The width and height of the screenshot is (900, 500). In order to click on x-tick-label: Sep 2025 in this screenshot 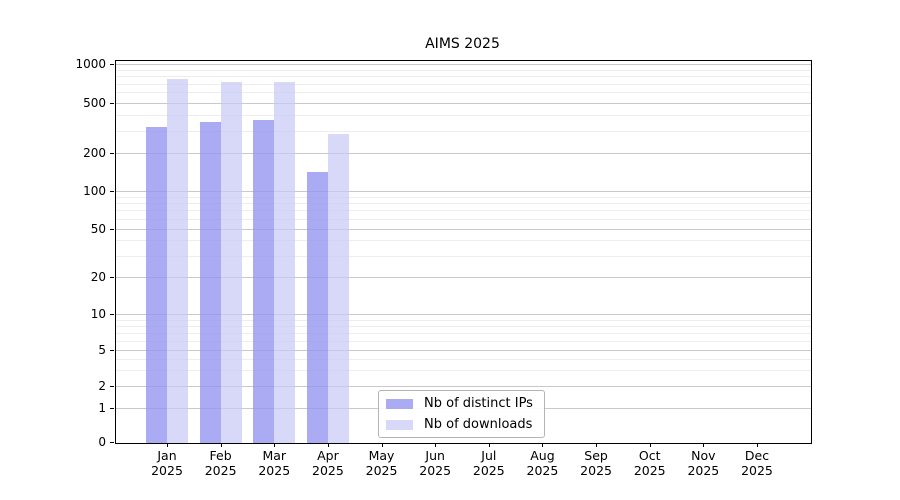, I will do `click(596, 463)`.